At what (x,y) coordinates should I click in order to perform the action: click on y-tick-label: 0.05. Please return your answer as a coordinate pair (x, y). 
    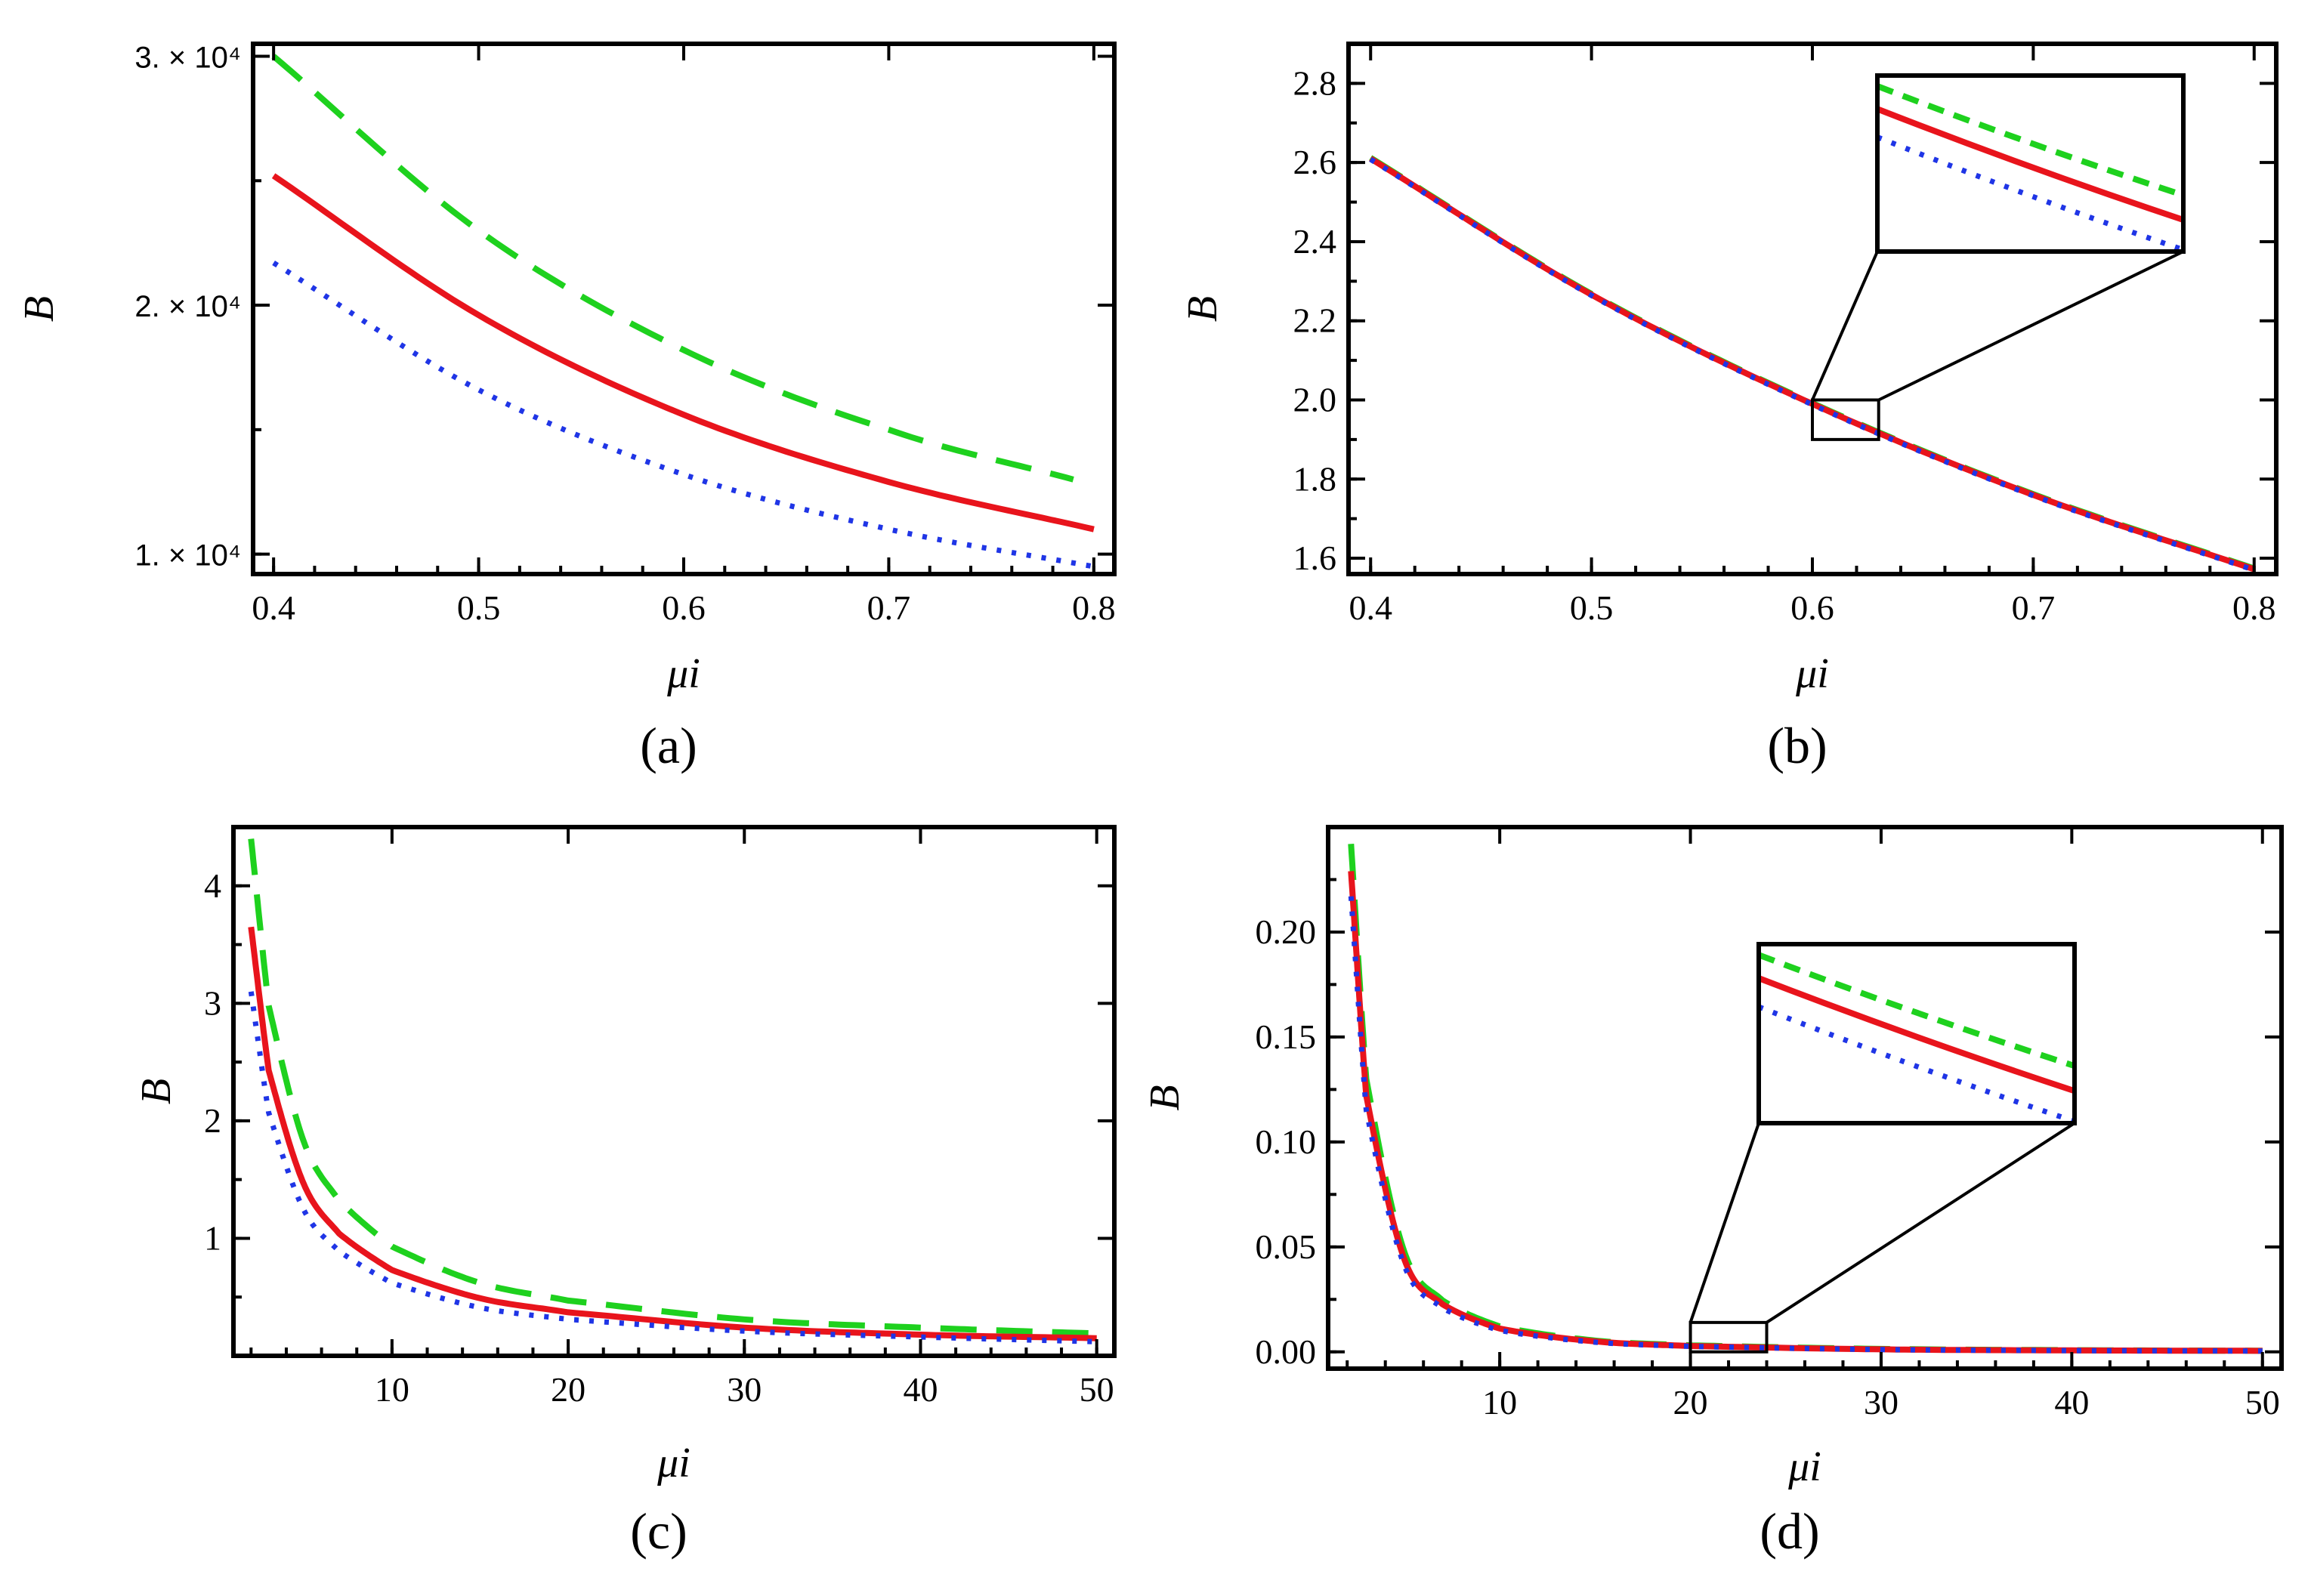
    Looking at the image, I should click on (1286, 1246).